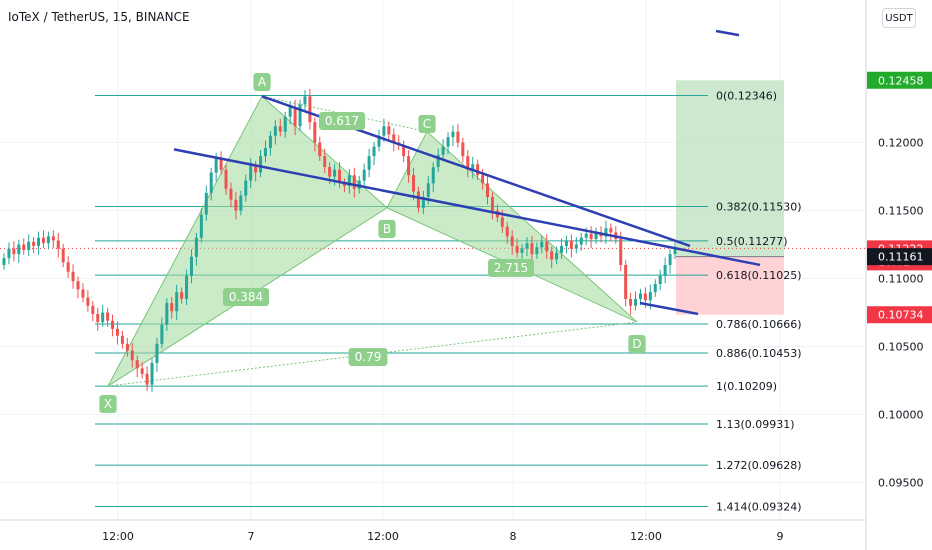 The height and width of the screenshot is (550, 932). I want to click on price-tick-label: 0.11500, so click(901, 211).